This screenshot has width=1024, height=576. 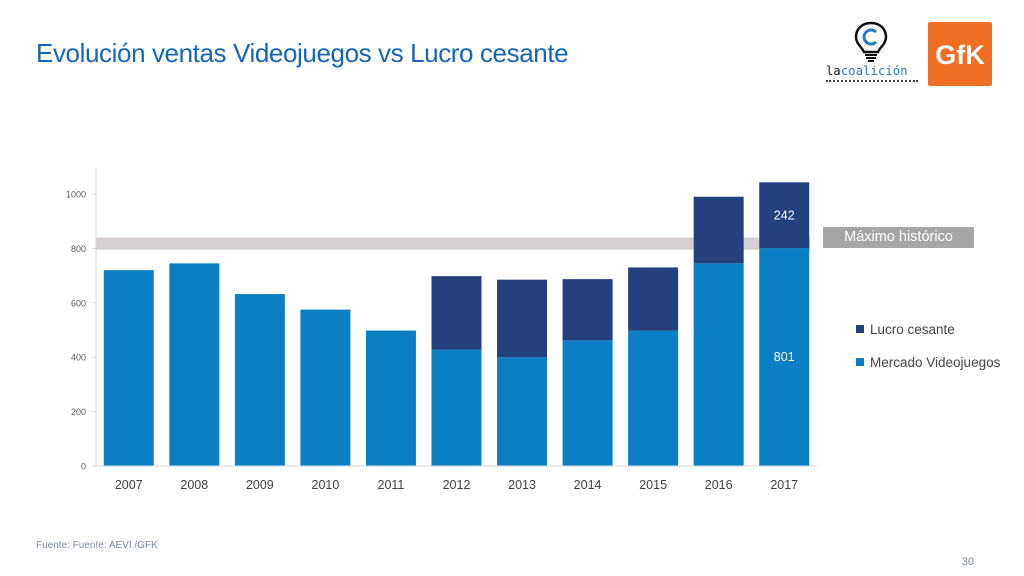 What do you see at coordinates (935, 362) in the screenshot?
I see `legend-label-mercado: Mercado Videojuegos` at bounding box center [935, 362].